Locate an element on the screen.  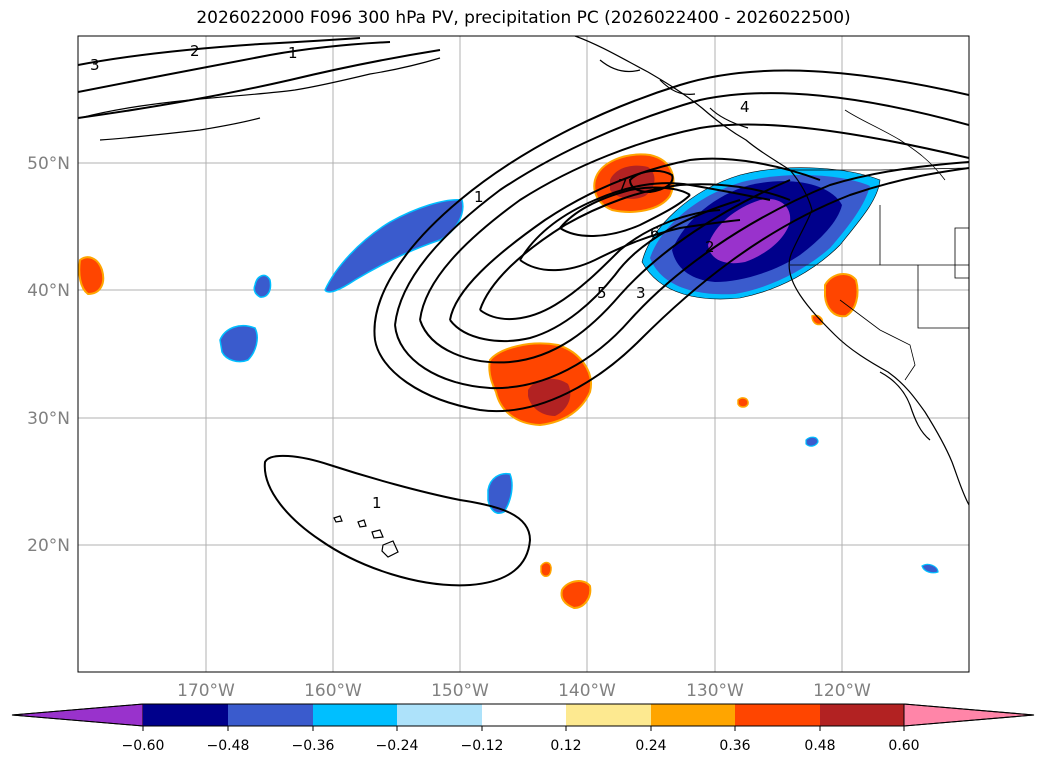
precip-positive-mid-ocean is located at coordinates (540, 384).